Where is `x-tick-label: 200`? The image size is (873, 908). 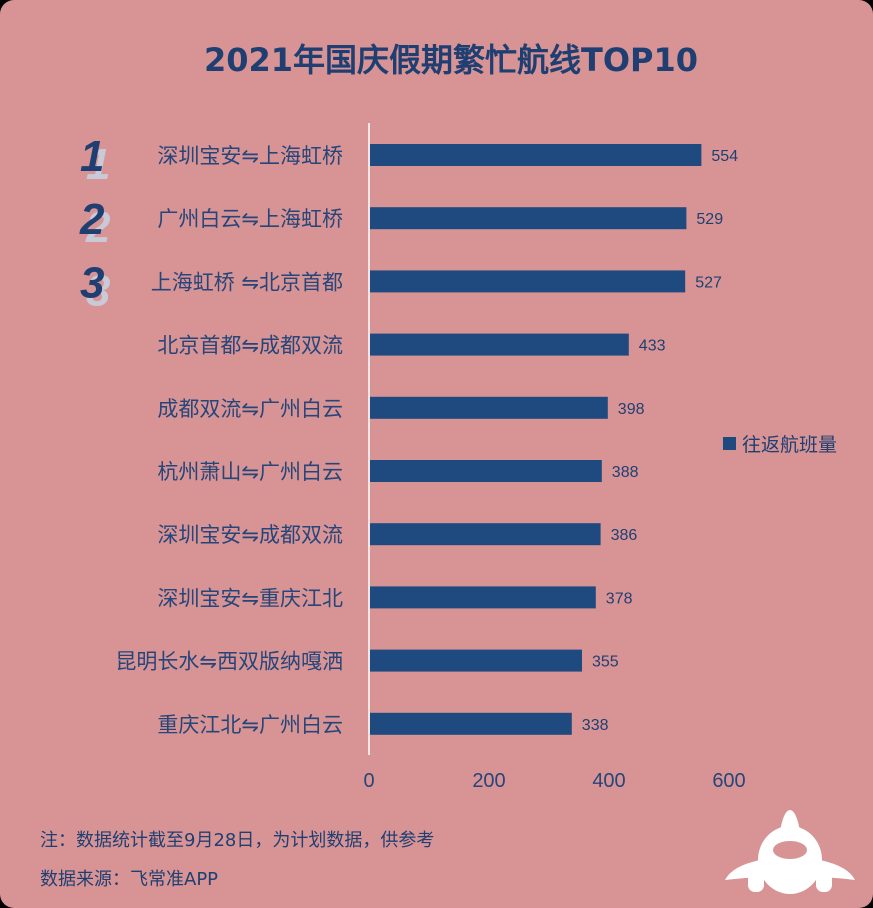
x-tick-label: 200 is located at coordinates (488, 781).